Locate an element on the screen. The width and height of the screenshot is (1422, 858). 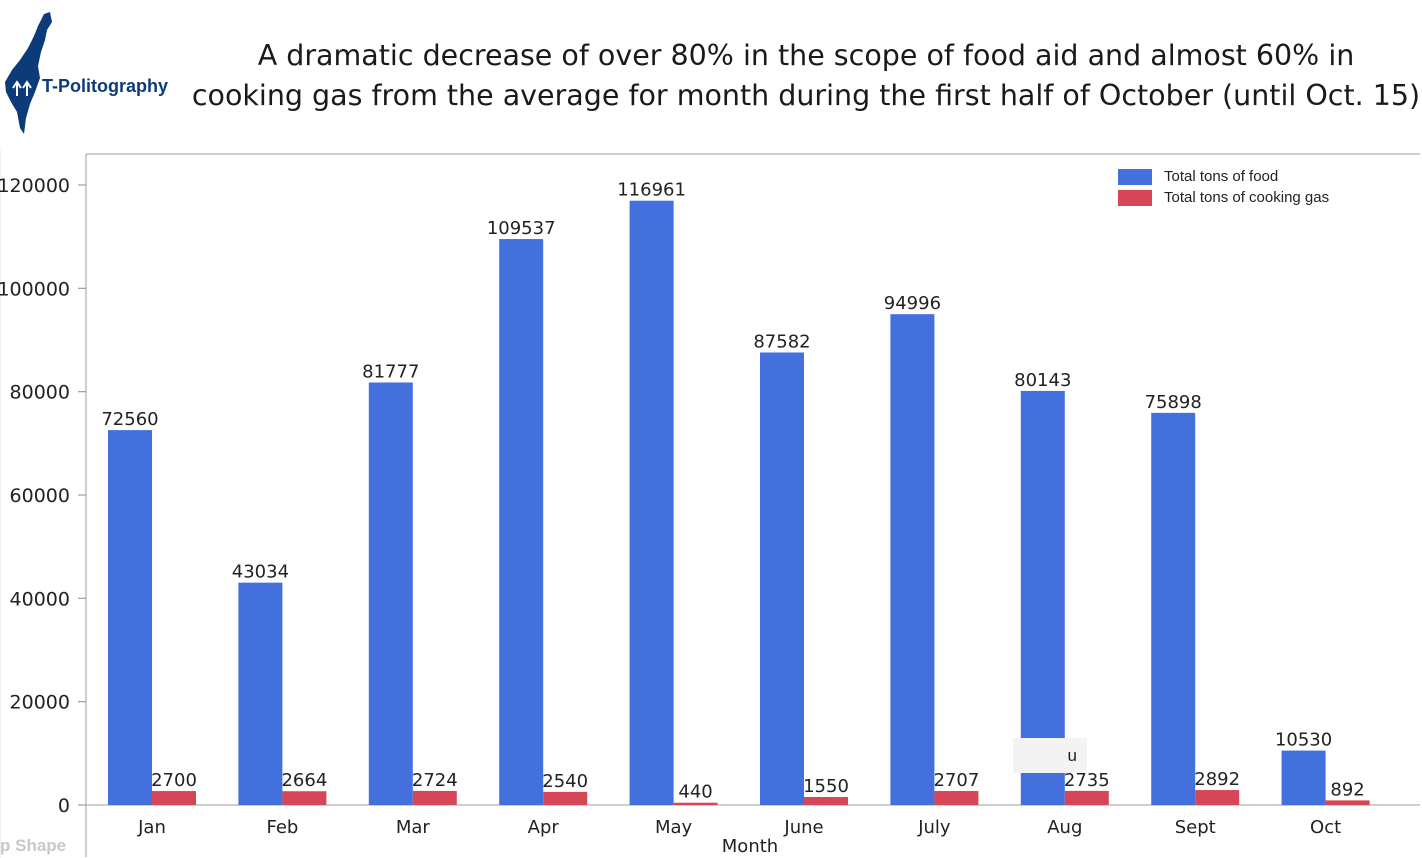
data-label-food: 87582 is located at coordinates (781, 341).